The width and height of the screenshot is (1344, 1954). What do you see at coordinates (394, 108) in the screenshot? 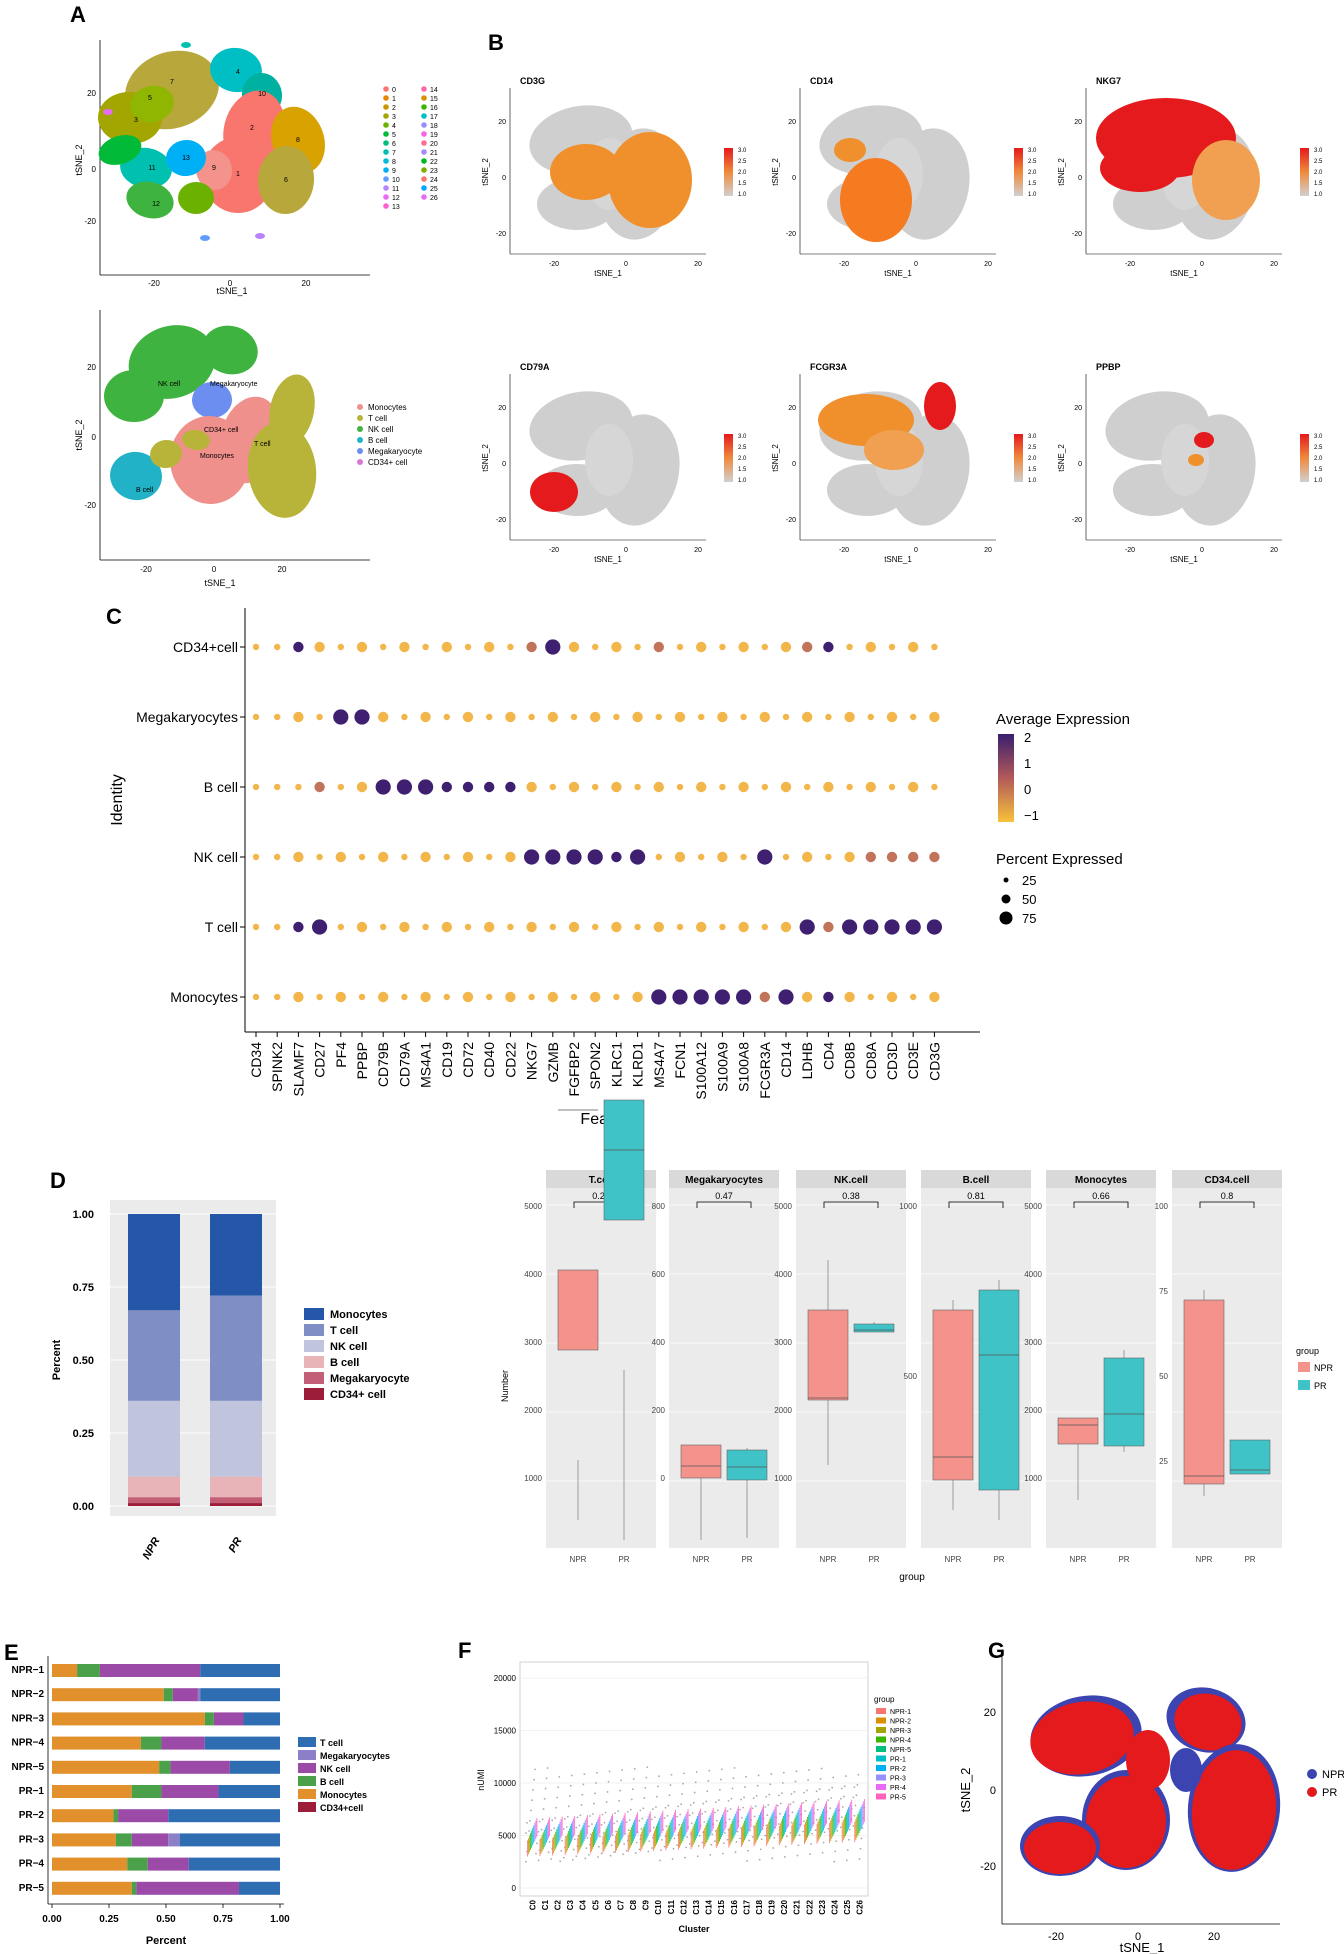
I see `cluster-legend-label: 2` at bounding box center [394, 108].